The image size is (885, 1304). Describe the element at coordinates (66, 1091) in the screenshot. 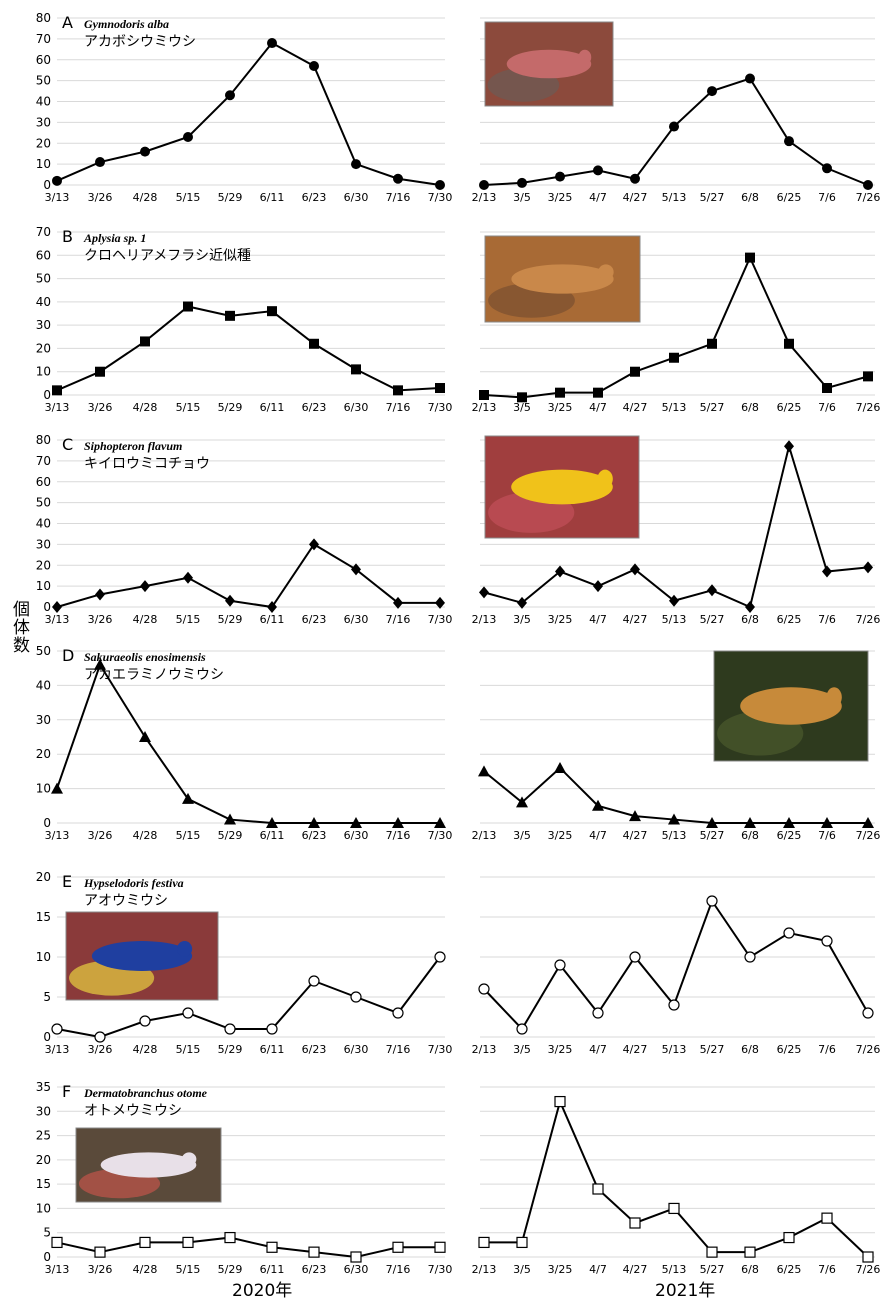

I see `panel-letter: F` at that location.